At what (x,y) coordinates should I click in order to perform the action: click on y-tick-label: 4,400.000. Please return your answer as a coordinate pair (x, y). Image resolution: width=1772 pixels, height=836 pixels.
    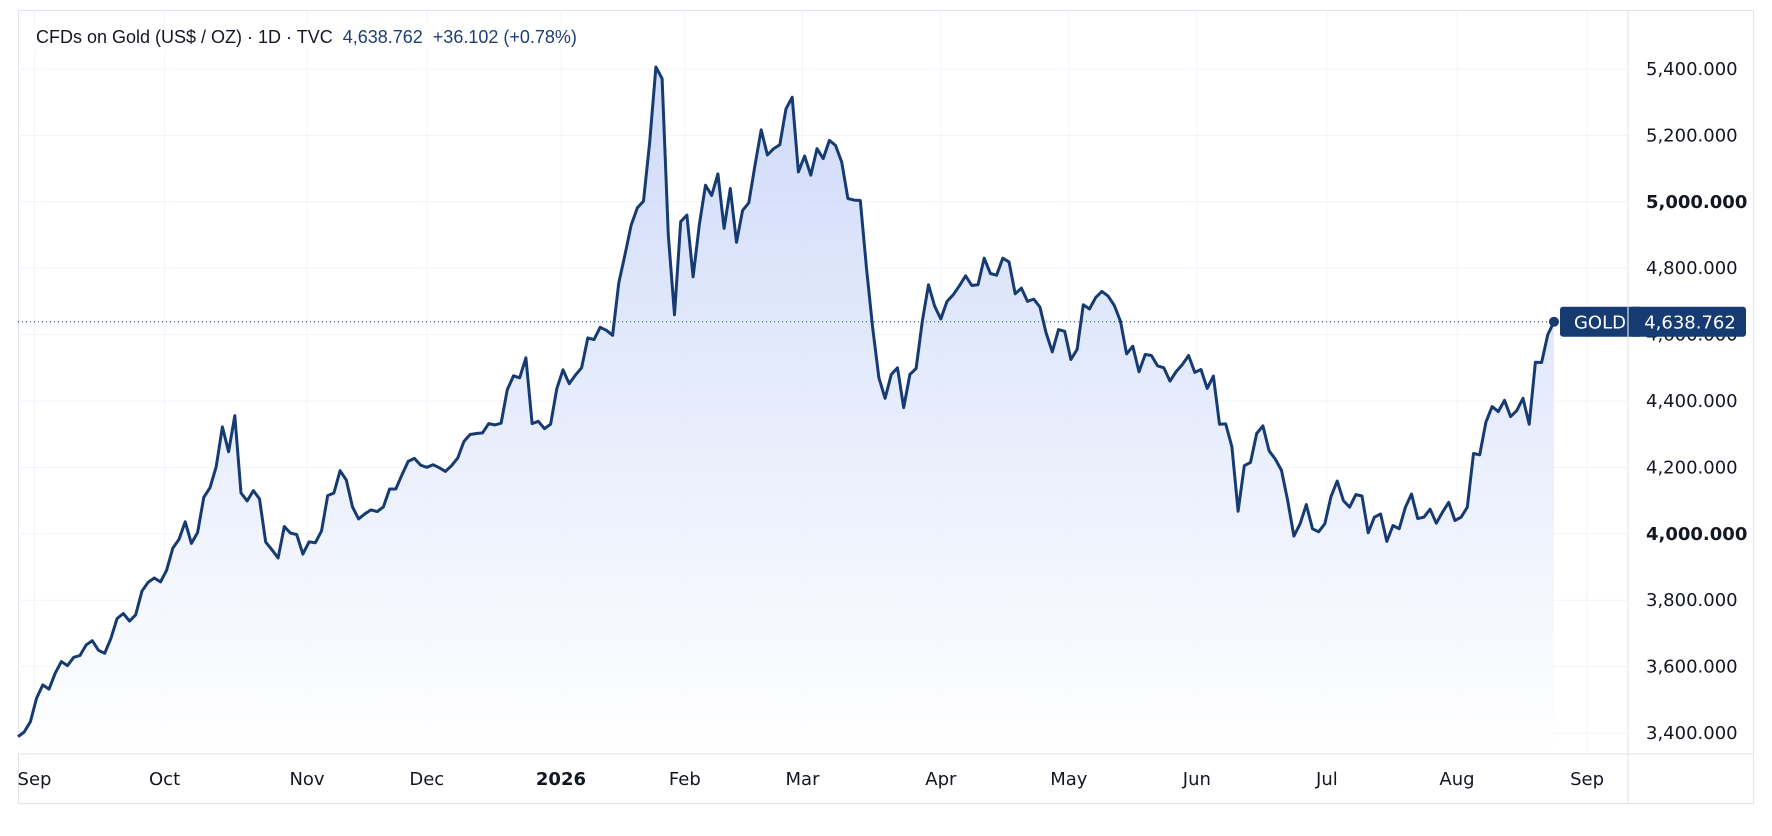
    Looking at the image, I should click on (1692, 401).